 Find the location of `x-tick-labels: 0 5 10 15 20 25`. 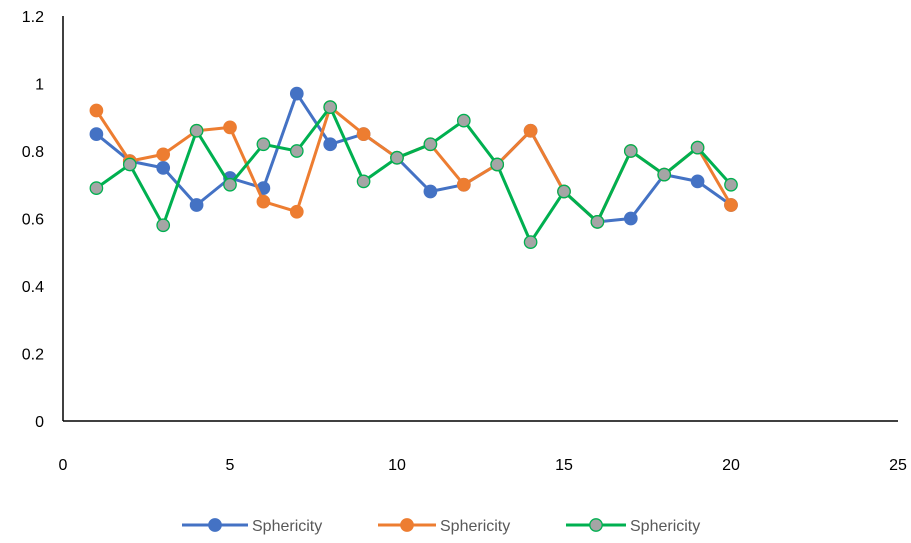

x-tick-labels: 0 5 10 15 20 25 is located at coordinates (483, 465).